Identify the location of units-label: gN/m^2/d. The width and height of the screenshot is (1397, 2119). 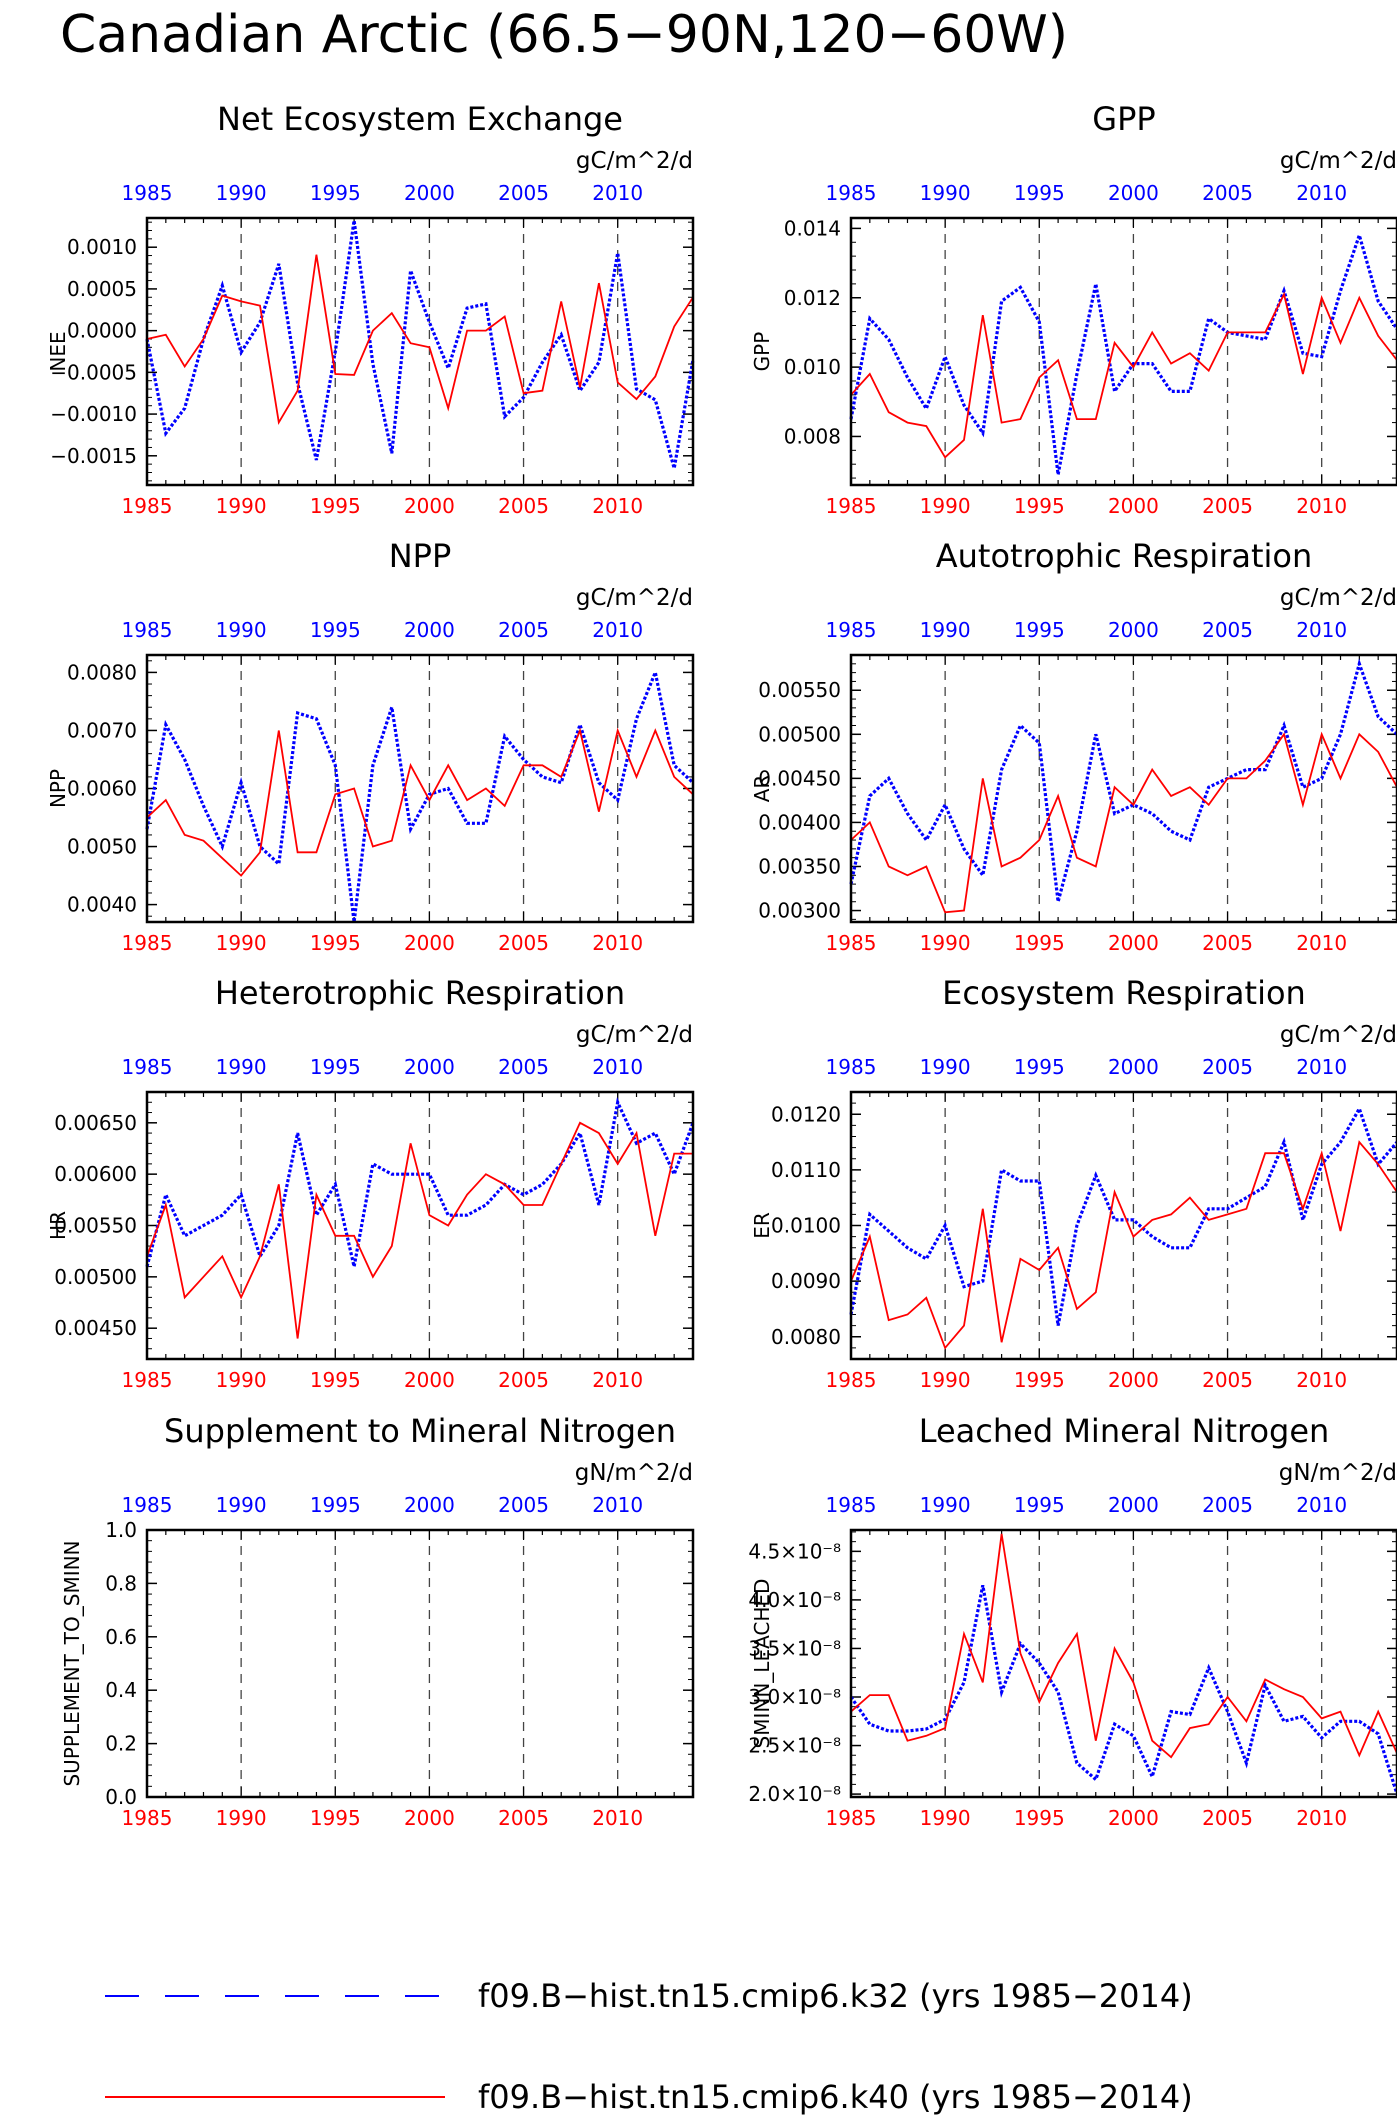
(634, 1473).